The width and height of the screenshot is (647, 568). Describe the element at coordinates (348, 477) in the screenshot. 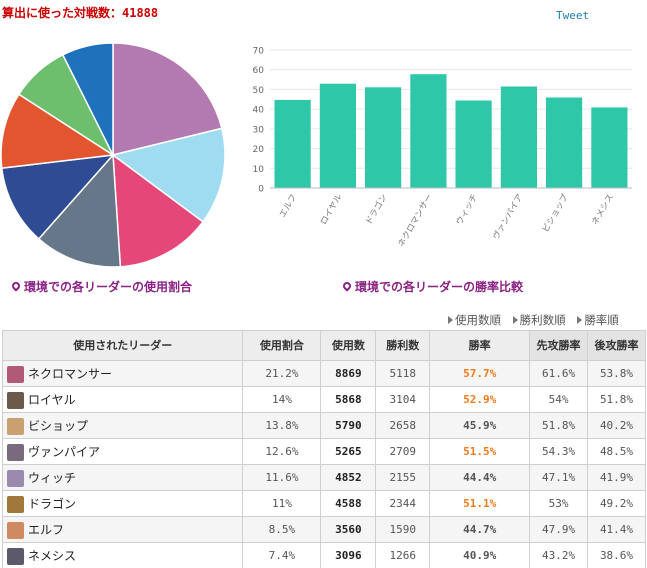

I see `uses-cell: 4852` at that location.